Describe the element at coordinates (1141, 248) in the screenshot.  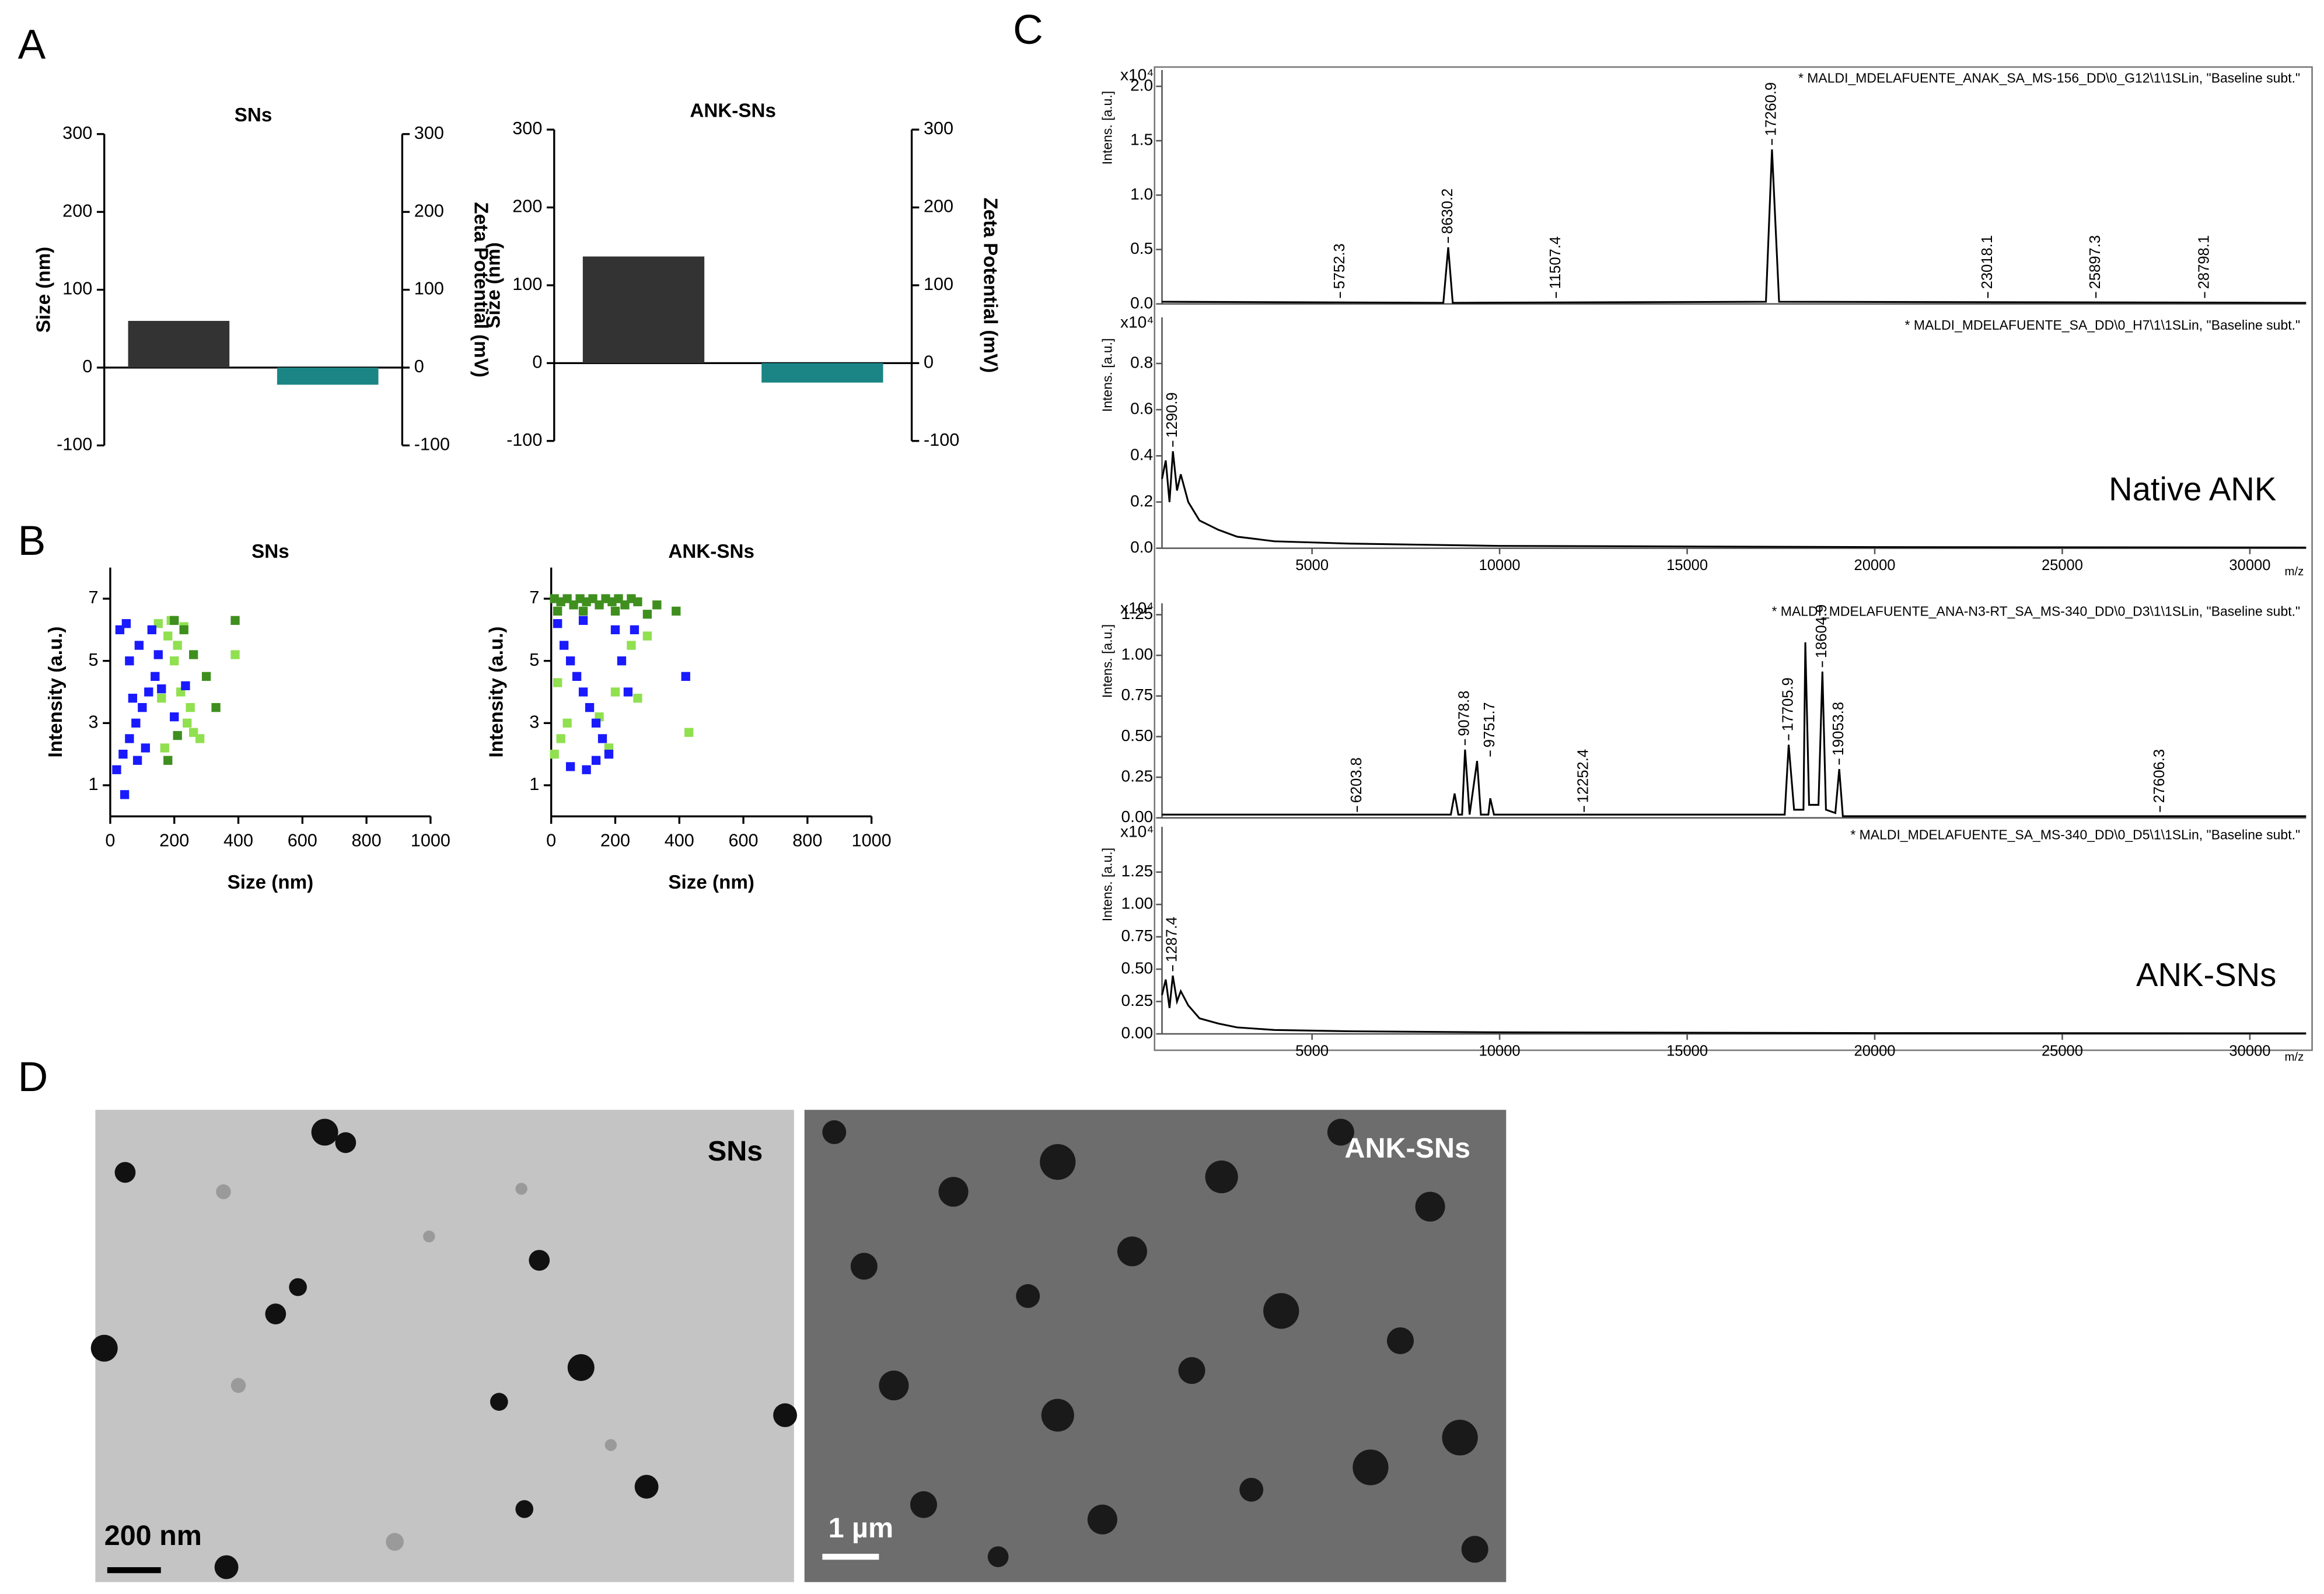
I see `y-tick-label: 0.5` at that location.